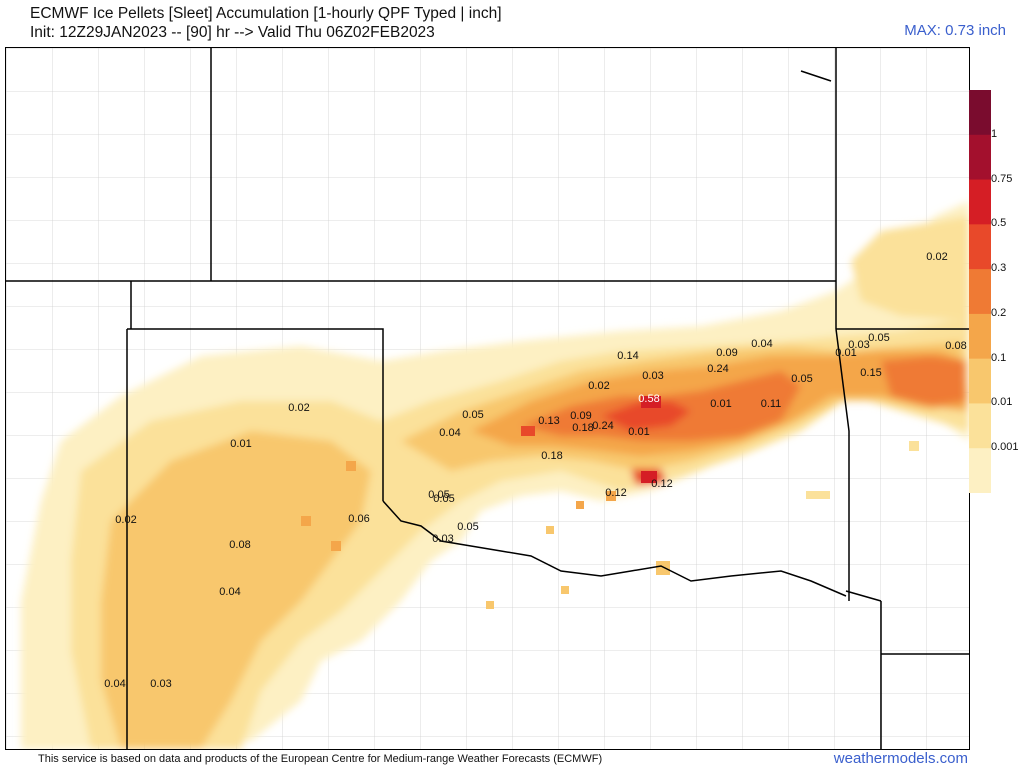 This screenshot has height=768, width=1024. Describe the element at coordinates (870, 373) in the screenshot. I see `value-label: 0.15` at that location.